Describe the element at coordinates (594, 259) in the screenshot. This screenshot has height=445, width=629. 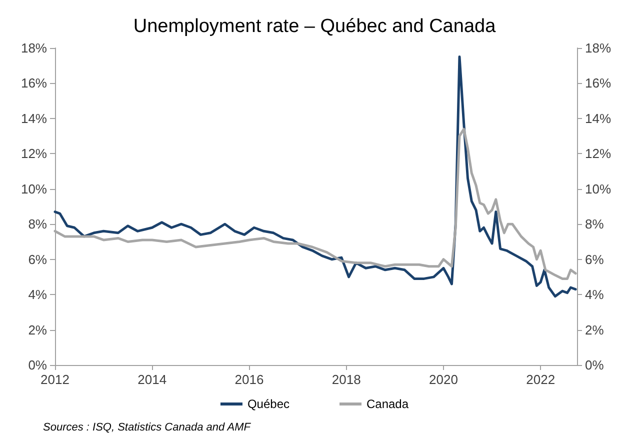
I see `y2-tick-label: 6%` at that location.